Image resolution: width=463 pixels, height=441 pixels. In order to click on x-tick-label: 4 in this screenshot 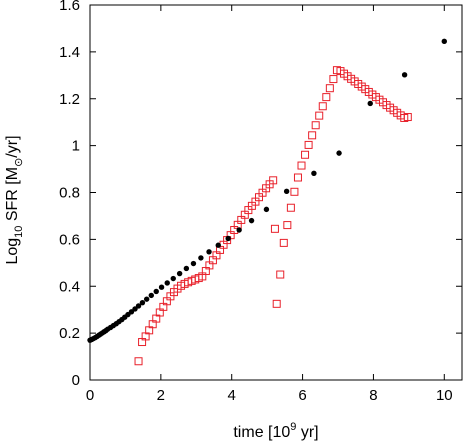, I will do `click(232, 395)`.